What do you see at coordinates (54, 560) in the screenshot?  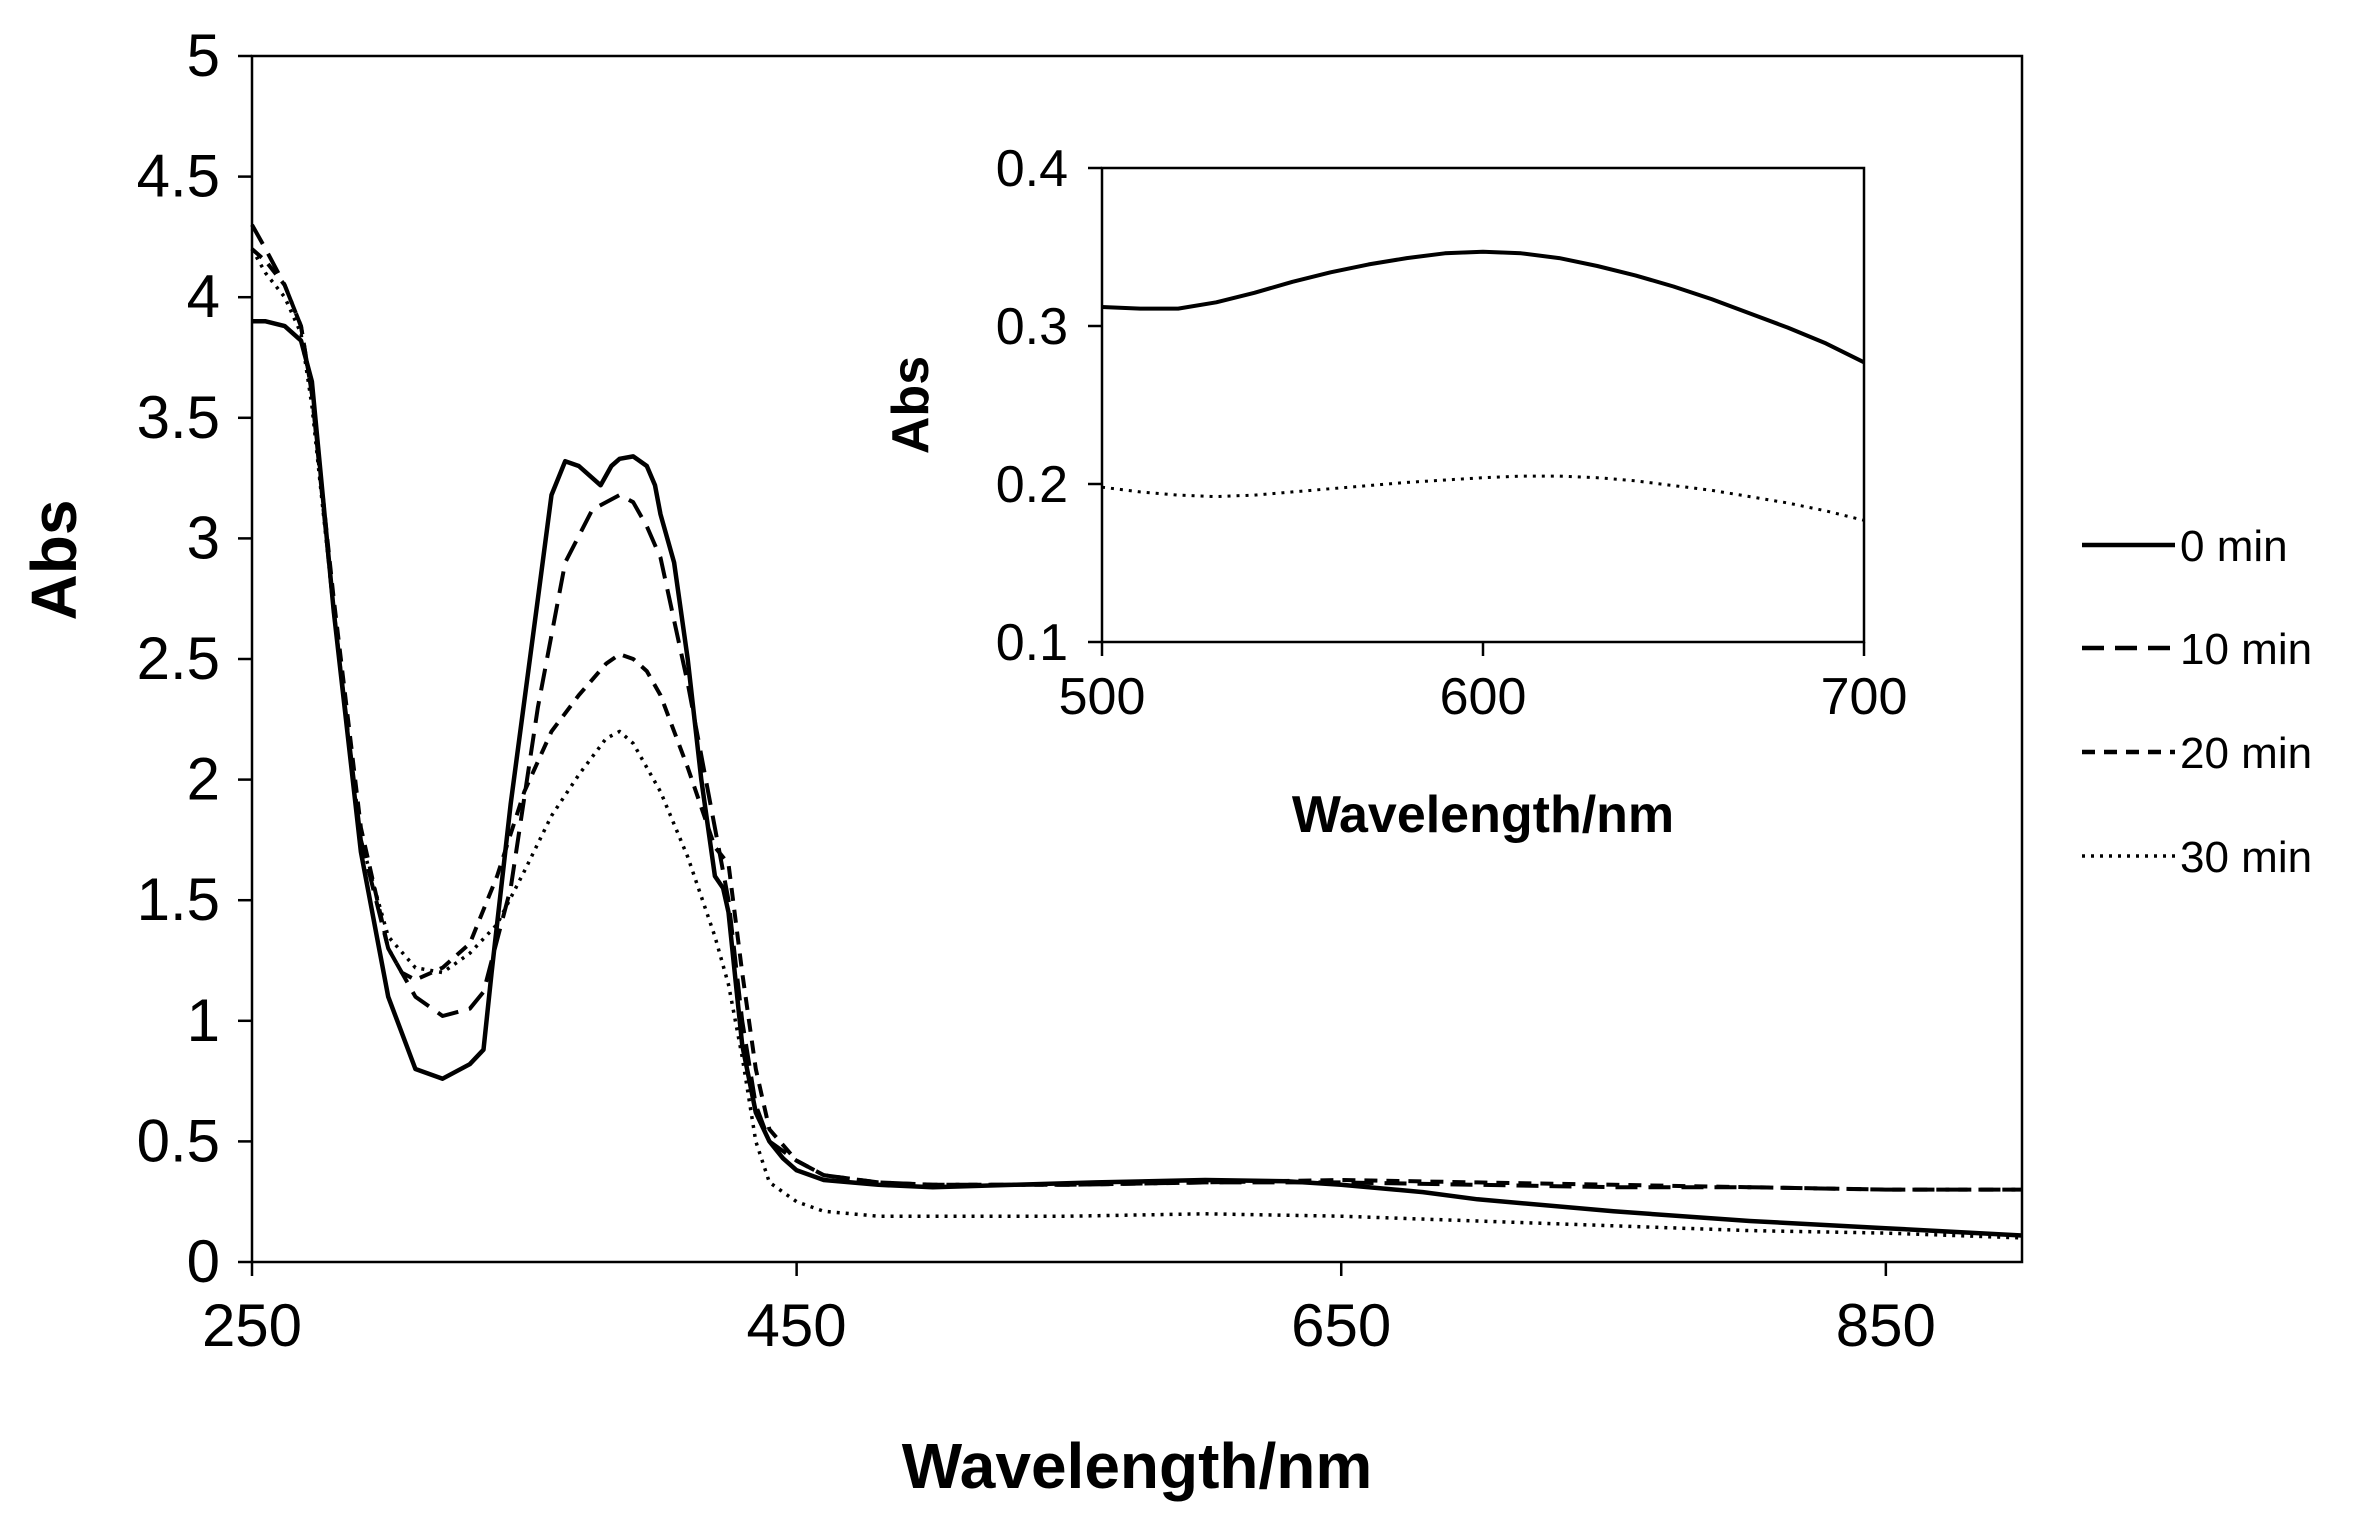 I see `main-y-axis-label: Abs` at bounding box center [54, 560].